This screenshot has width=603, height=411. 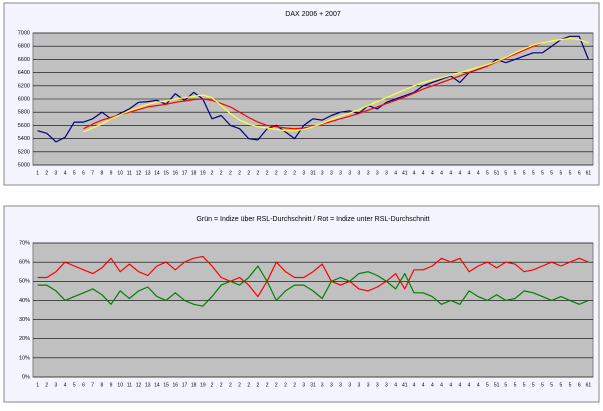 What do you see at coordinates (313, 385) in the screenshot?
I see `x-tick-label: 31` at bounding box center [313, 385].